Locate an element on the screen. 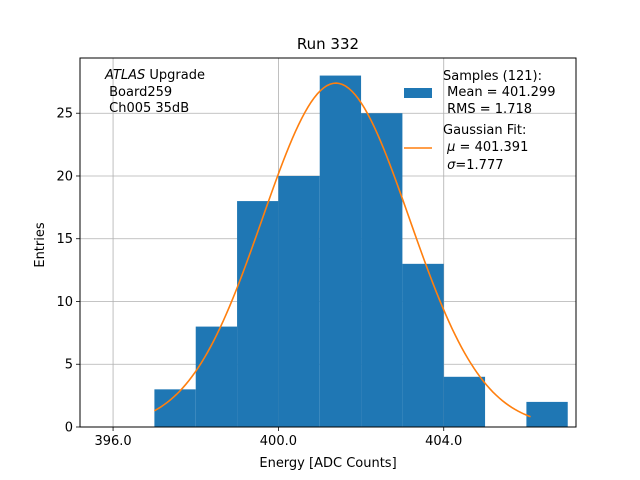  y-tick-label-1: 5 is located at coordinates (69, 365).